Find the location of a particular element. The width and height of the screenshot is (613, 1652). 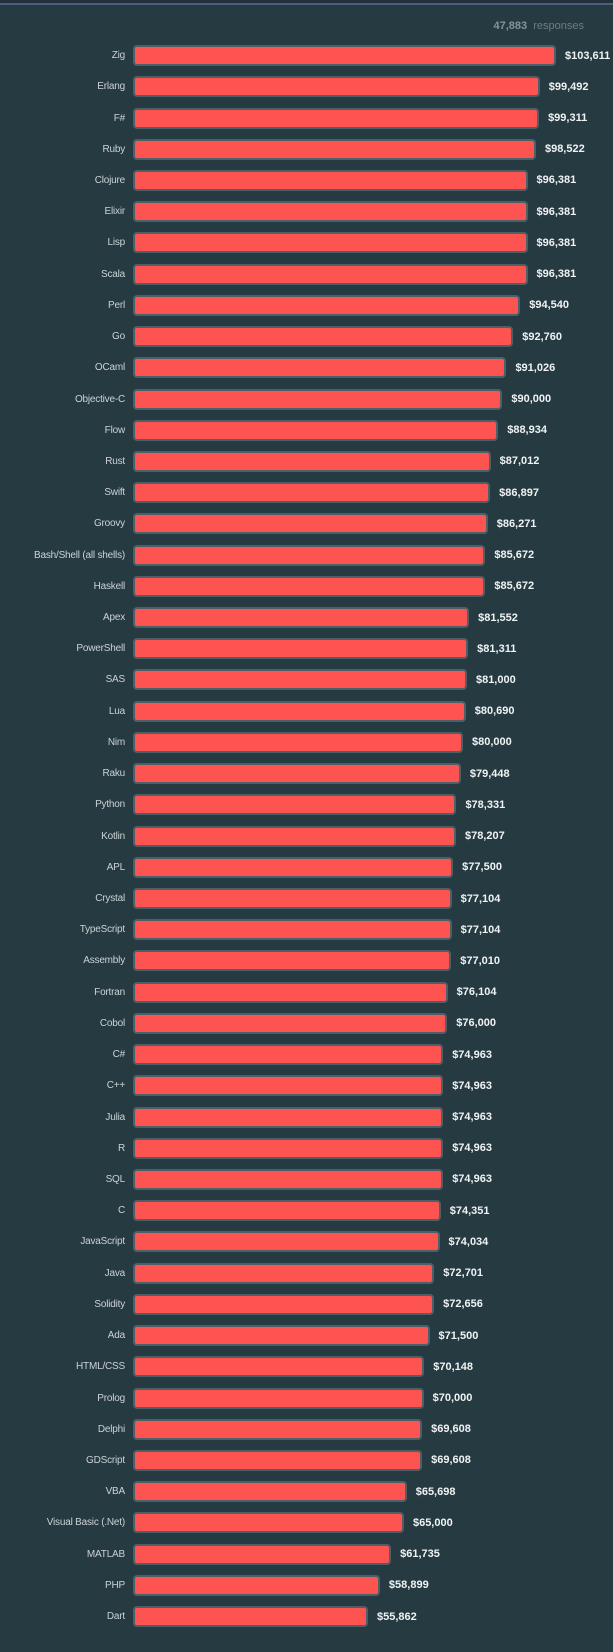

bar-row: Swift $86,897 is located at coordinates (306, 492).